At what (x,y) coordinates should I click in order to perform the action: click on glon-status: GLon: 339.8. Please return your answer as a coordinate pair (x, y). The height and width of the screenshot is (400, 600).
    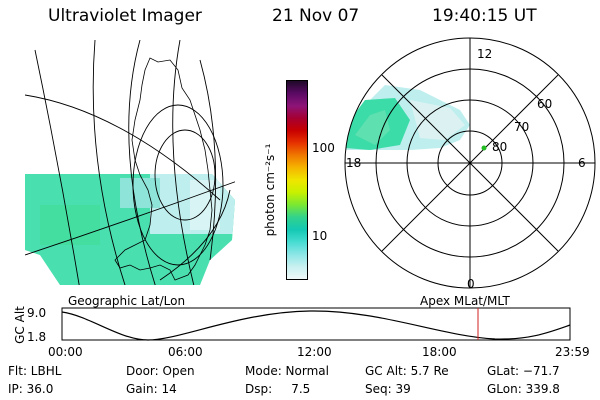
    Looking at the image, I should click on (523, 389).